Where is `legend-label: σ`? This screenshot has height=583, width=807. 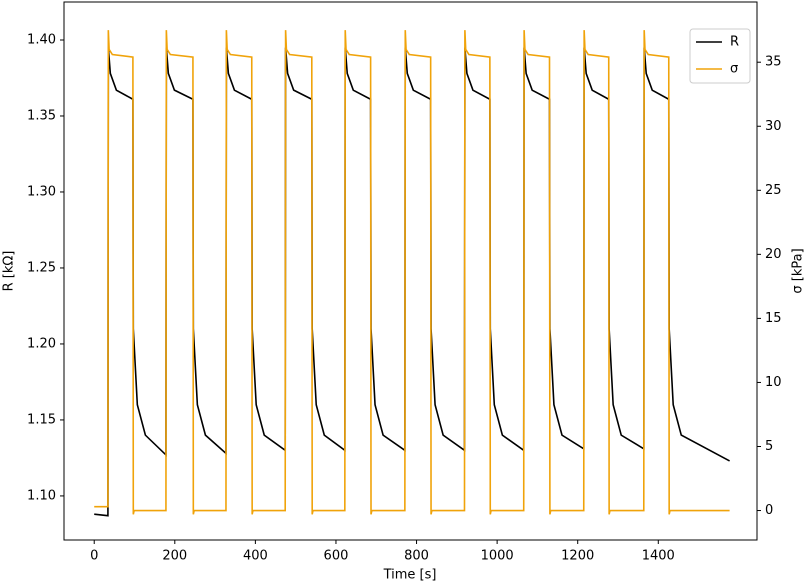 legend-label: σ is located at coordinates (734, 69).